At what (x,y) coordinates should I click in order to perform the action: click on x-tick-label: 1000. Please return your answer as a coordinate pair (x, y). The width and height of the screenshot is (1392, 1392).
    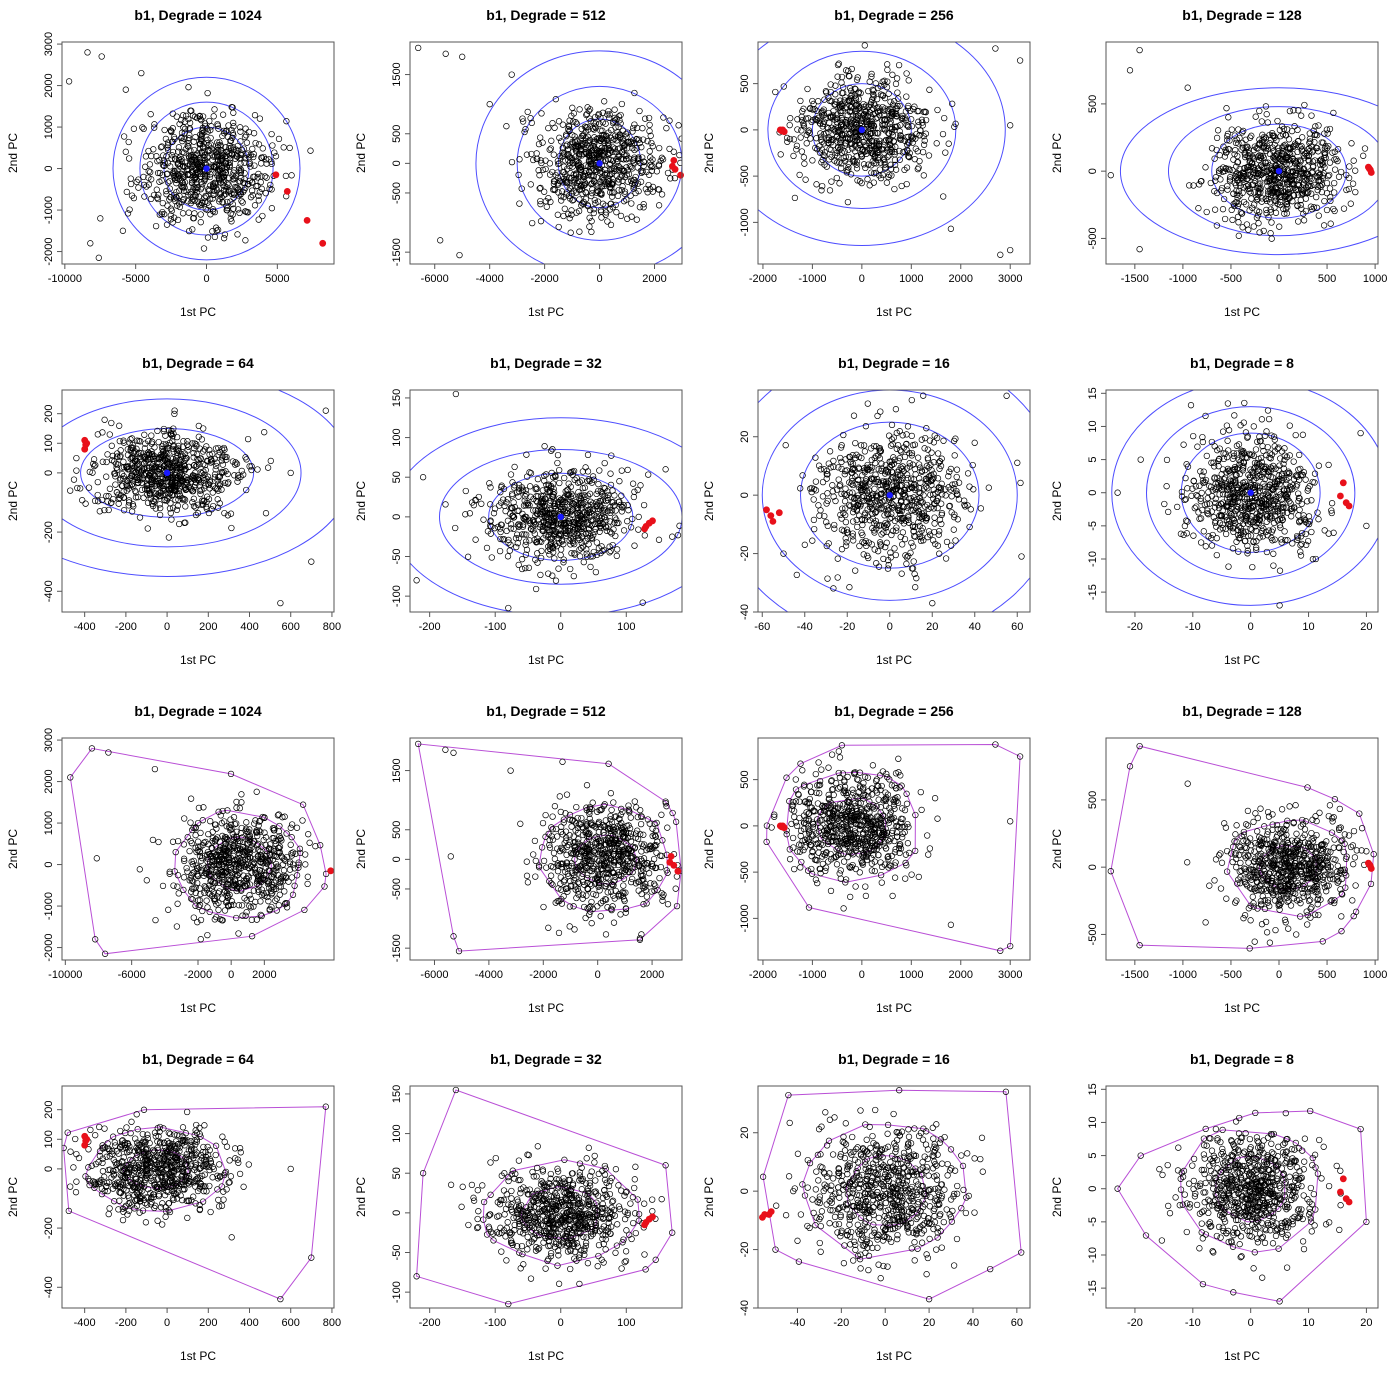
    Looking at the image, I should click on (1375, 279).